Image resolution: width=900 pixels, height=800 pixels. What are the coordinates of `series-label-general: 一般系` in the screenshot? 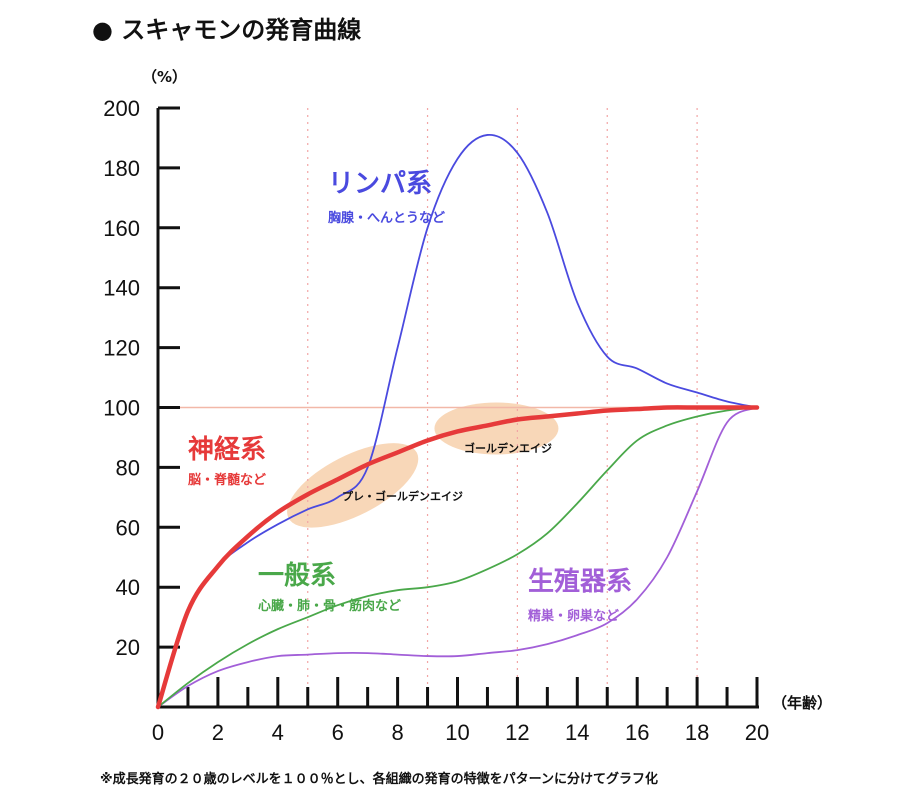 It's located at (297, 576).